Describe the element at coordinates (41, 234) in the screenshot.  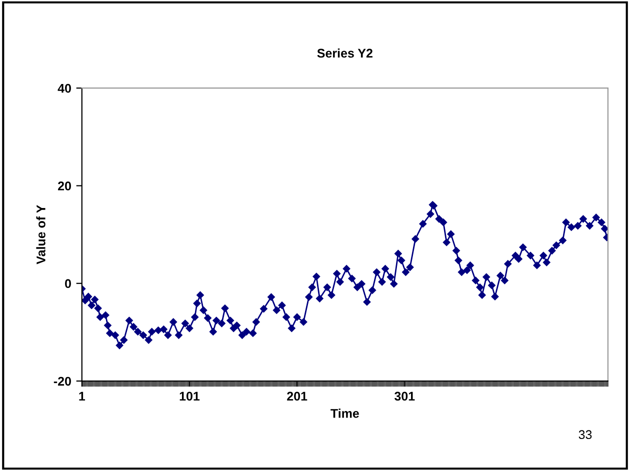
I see `y-axis-title: Value of Y` at that location.